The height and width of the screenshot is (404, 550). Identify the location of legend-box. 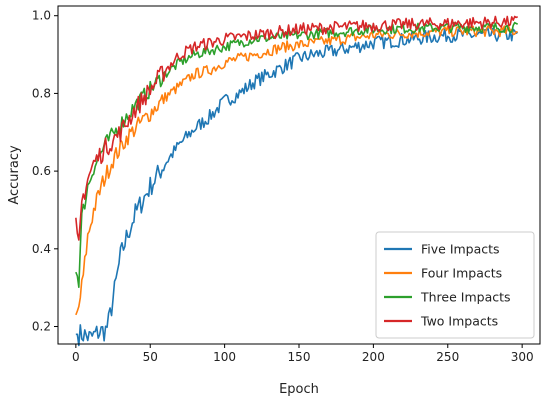
(455, 285).